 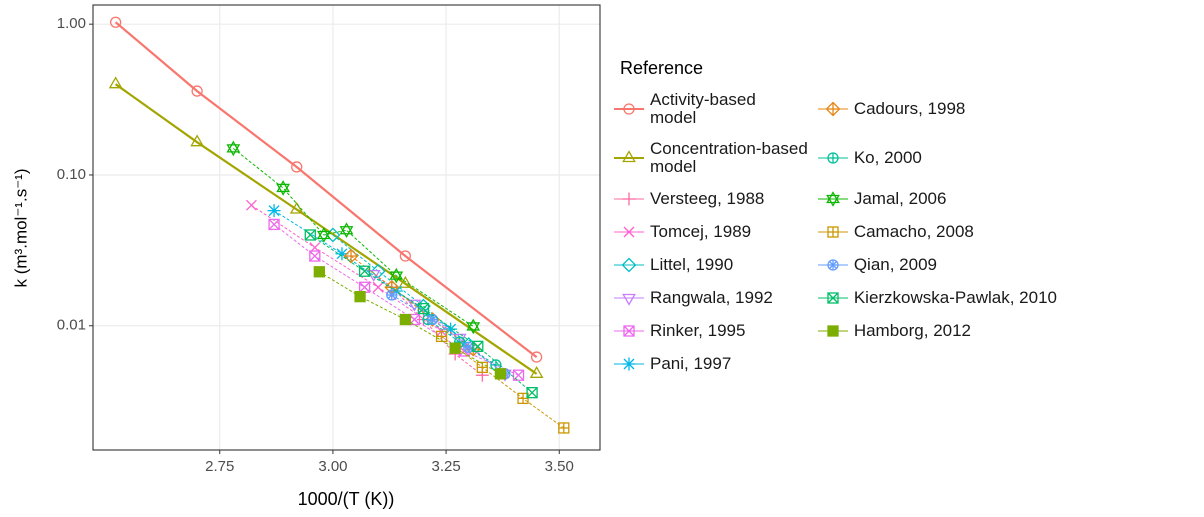 I want to click on x-tick-label: 2.75, so click(x=219, y=466).